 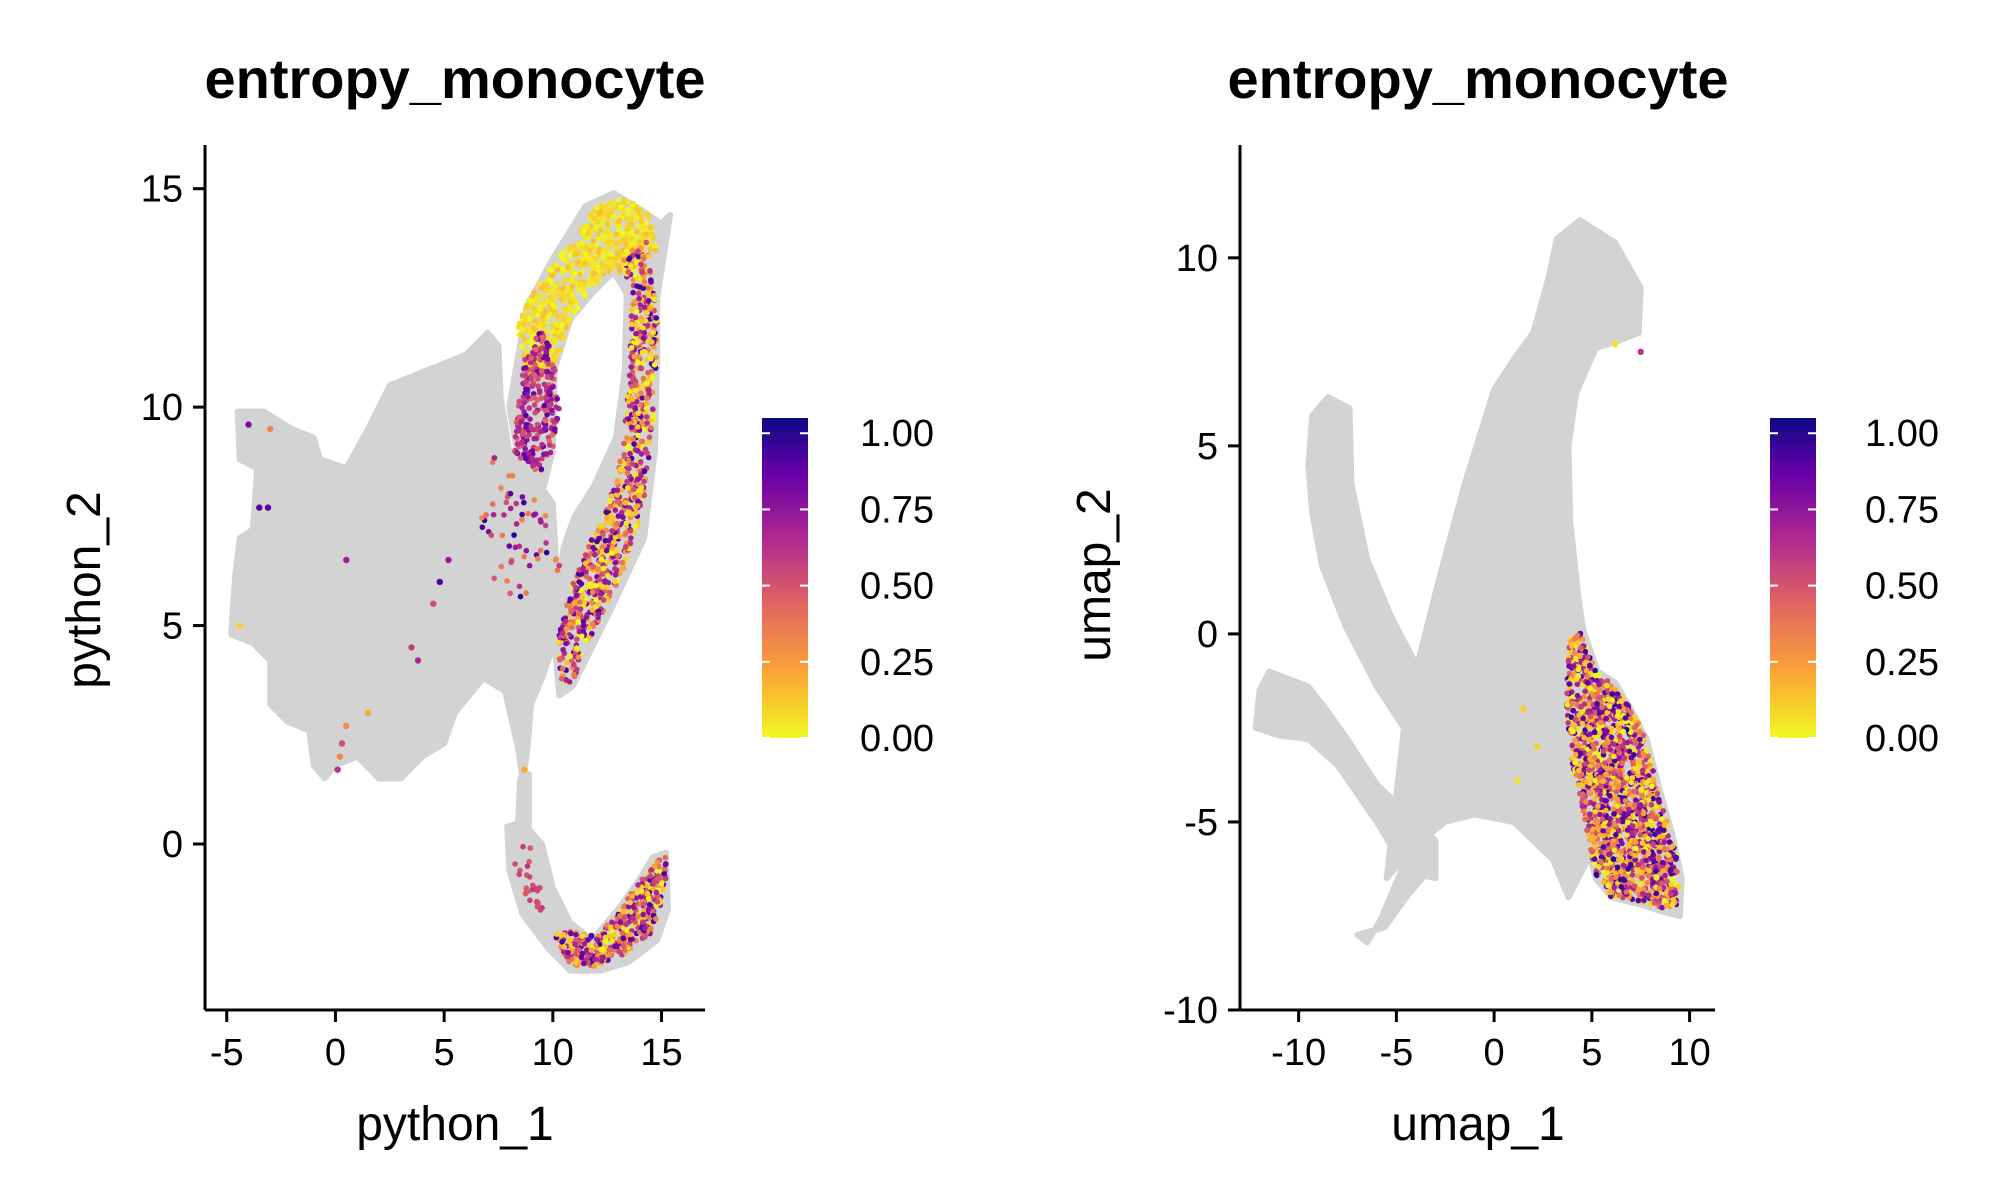 What do you see at coordinates (523, 800) in the screenshot?
I see `background-cells-neck` at bounding box center [523, 800].